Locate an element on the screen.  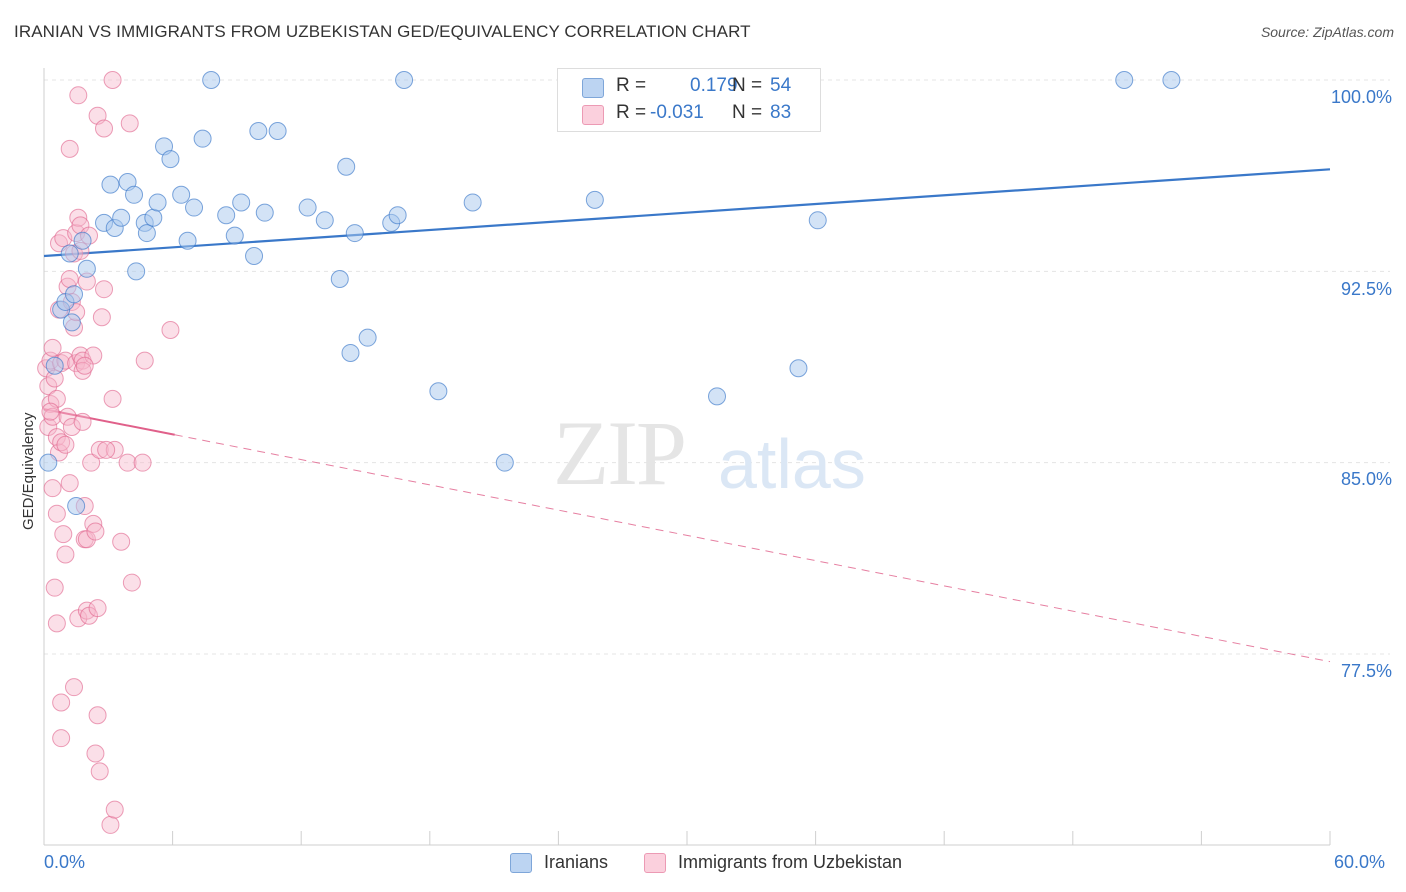
legend-swatch-iranians is located at coordinates (521, 862).